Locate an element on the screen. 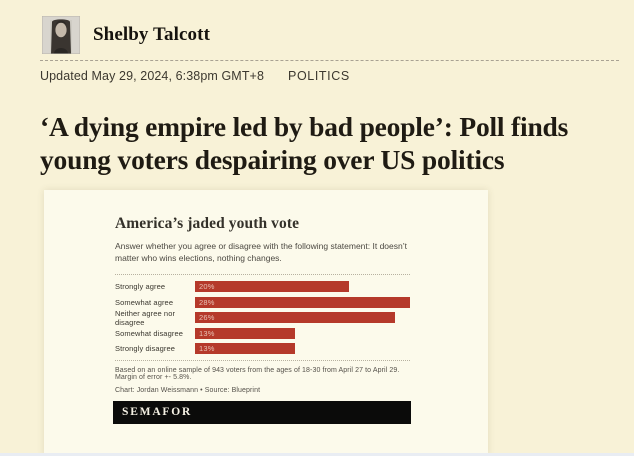 The height and width of the screenshot is (456, 634). viewport-bottom-edge is located at coordinates (317, 454).